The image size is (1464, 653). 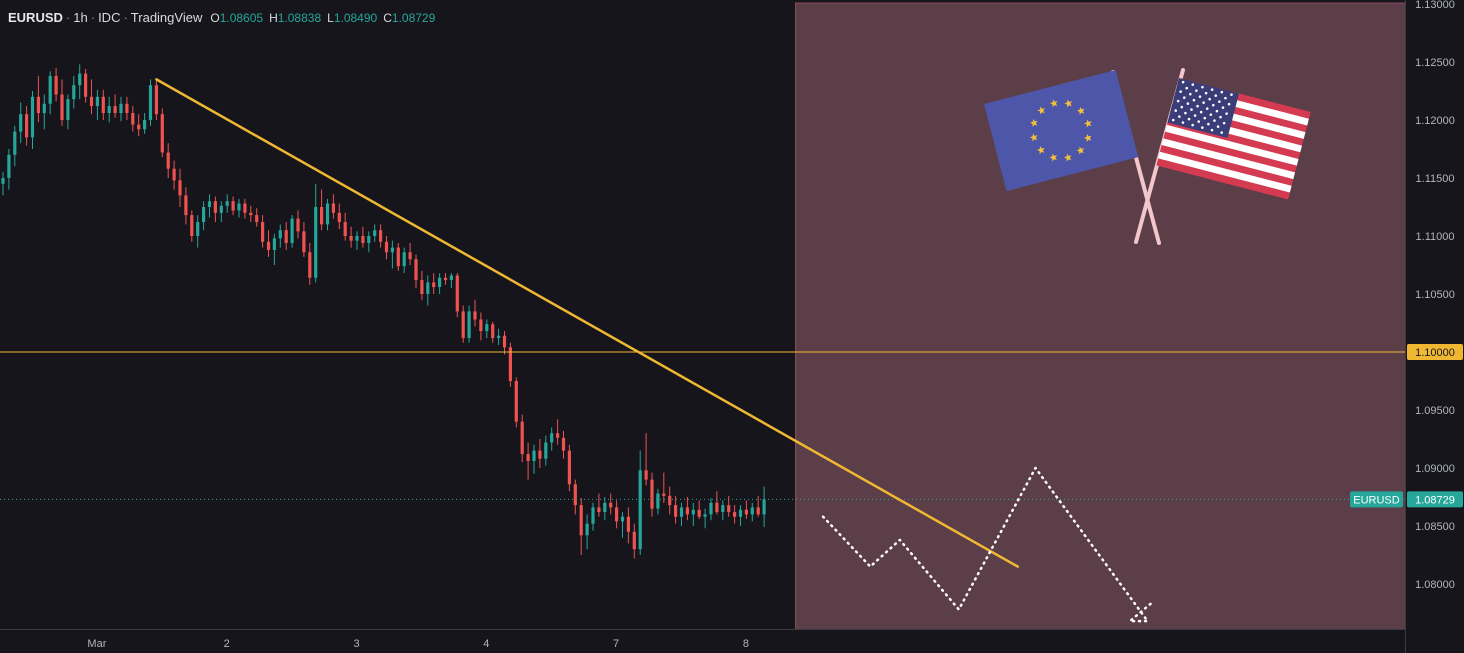 I want to click on legend-interval: 1h, so click(x=80, y=17).